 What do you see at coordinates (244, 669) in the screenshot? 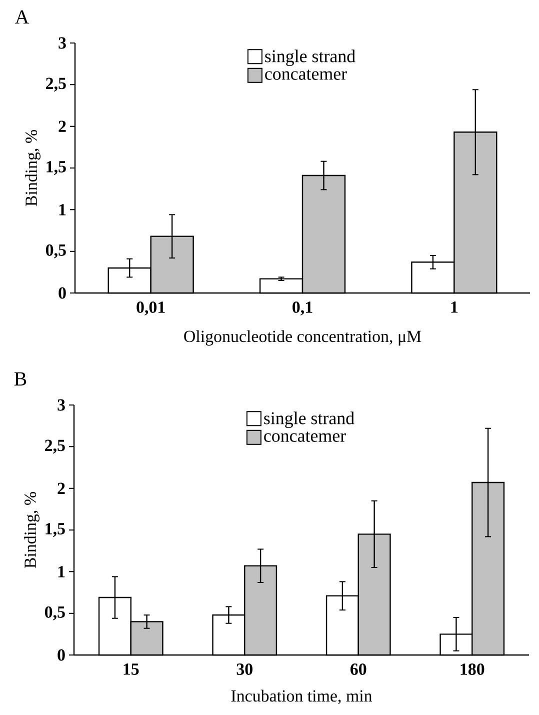
I see `x-tick-label: 30` at bounding box center [244, 669].